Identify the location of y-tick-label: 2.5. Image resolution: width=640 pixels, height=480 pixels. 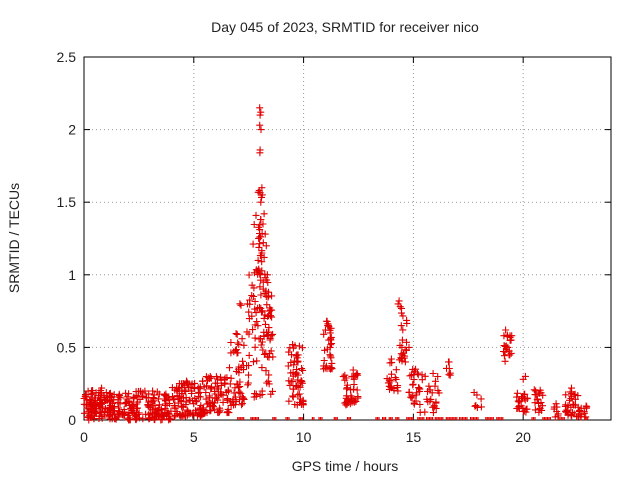
(67, 57).